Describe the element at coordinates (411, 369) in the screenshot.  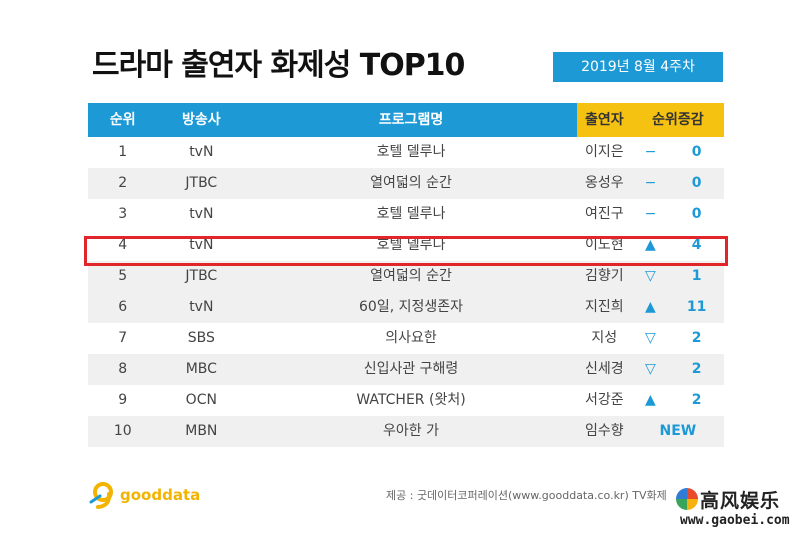
I see `cell-program: 신입사관 구해령` at that location.